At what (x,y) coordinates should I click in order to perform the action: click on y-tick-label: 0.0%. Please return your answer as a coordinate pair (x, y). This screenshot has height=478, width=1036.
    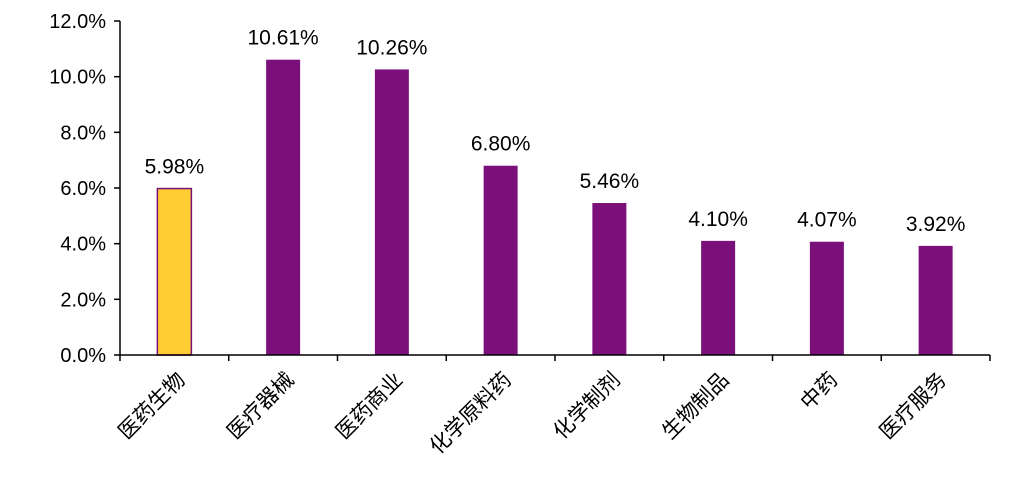
    Looking at the image, I should click on (83, 356).